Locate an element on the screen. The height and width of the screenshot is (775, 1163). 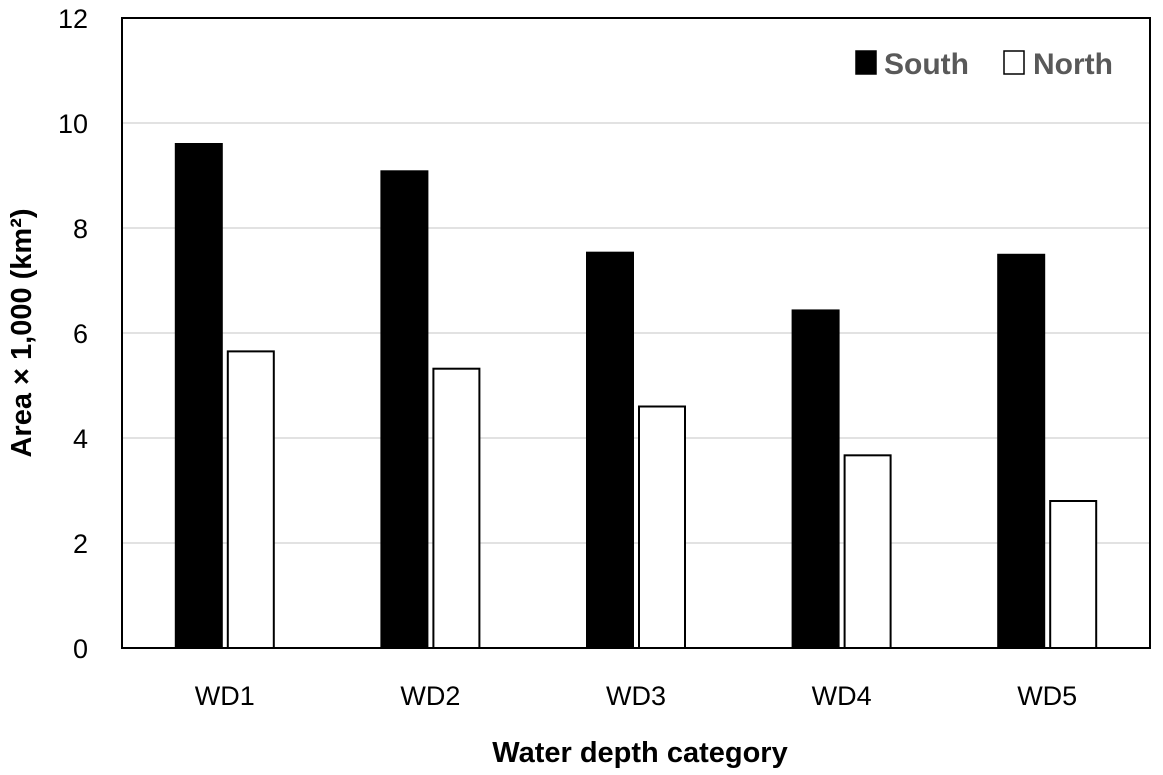
legend-swatch-south is located at coordinates (866, 62).